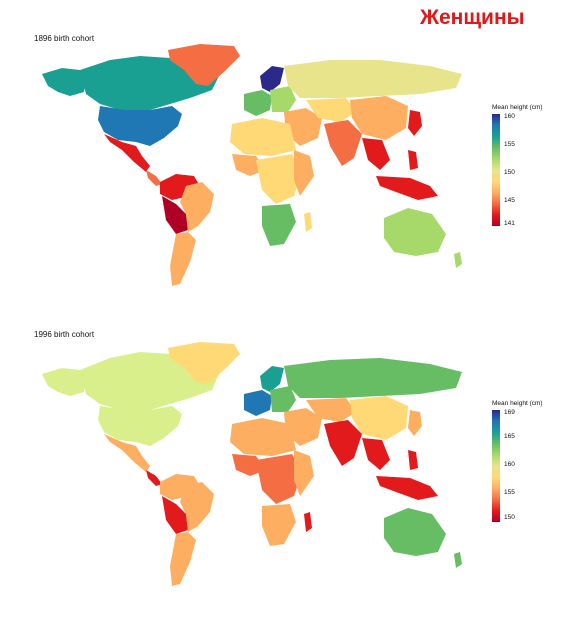 Image resolution: width=570 pixels, height=620 pixels. What do you see at coordinates (496, 466) in the screenshot?
I see `legend-colorbar-1996` at bounding box center [496, 466].